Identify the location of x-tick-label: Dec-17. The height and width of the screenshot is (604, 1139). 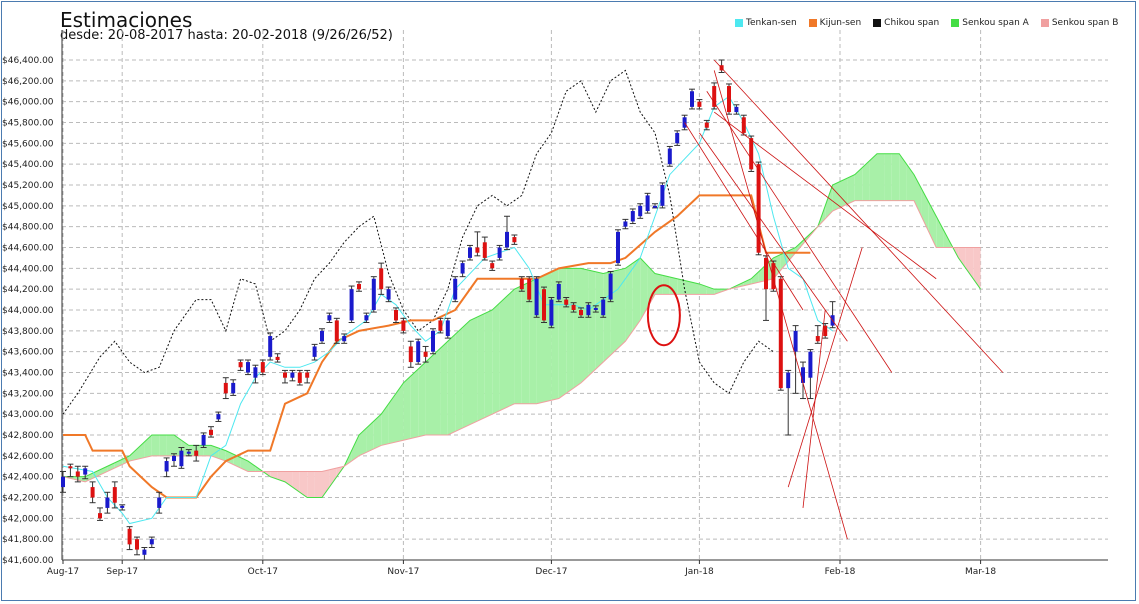
(551, 572).